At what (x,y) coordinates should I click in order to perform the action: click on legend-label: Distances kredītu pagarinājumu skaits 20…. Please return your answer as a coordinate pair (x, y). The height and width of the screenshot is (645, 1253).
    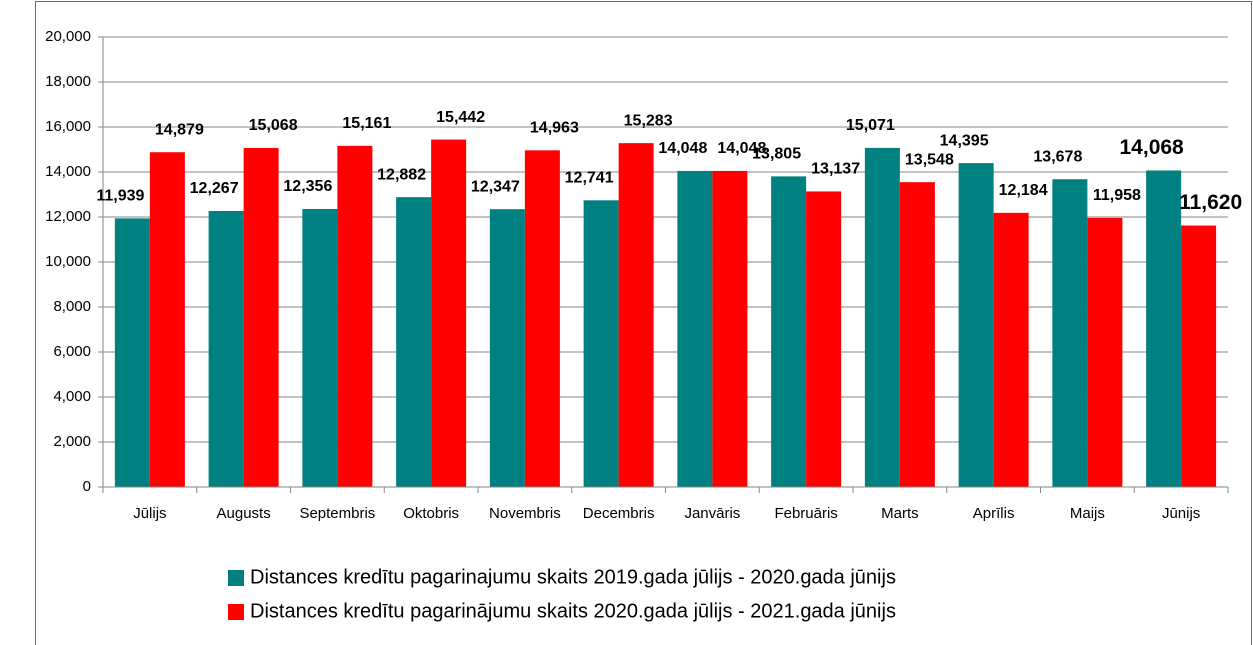
    Looking at the image, I should click on (573, 611).